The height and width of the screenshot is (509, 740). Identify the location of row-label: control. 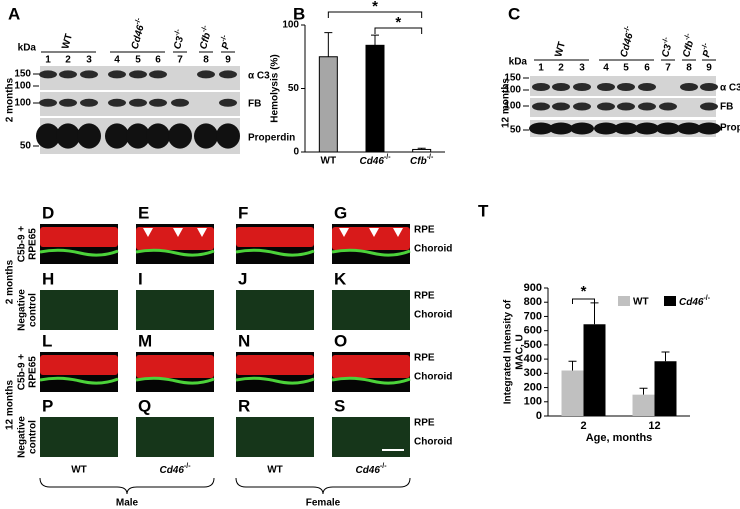
(33, 310).